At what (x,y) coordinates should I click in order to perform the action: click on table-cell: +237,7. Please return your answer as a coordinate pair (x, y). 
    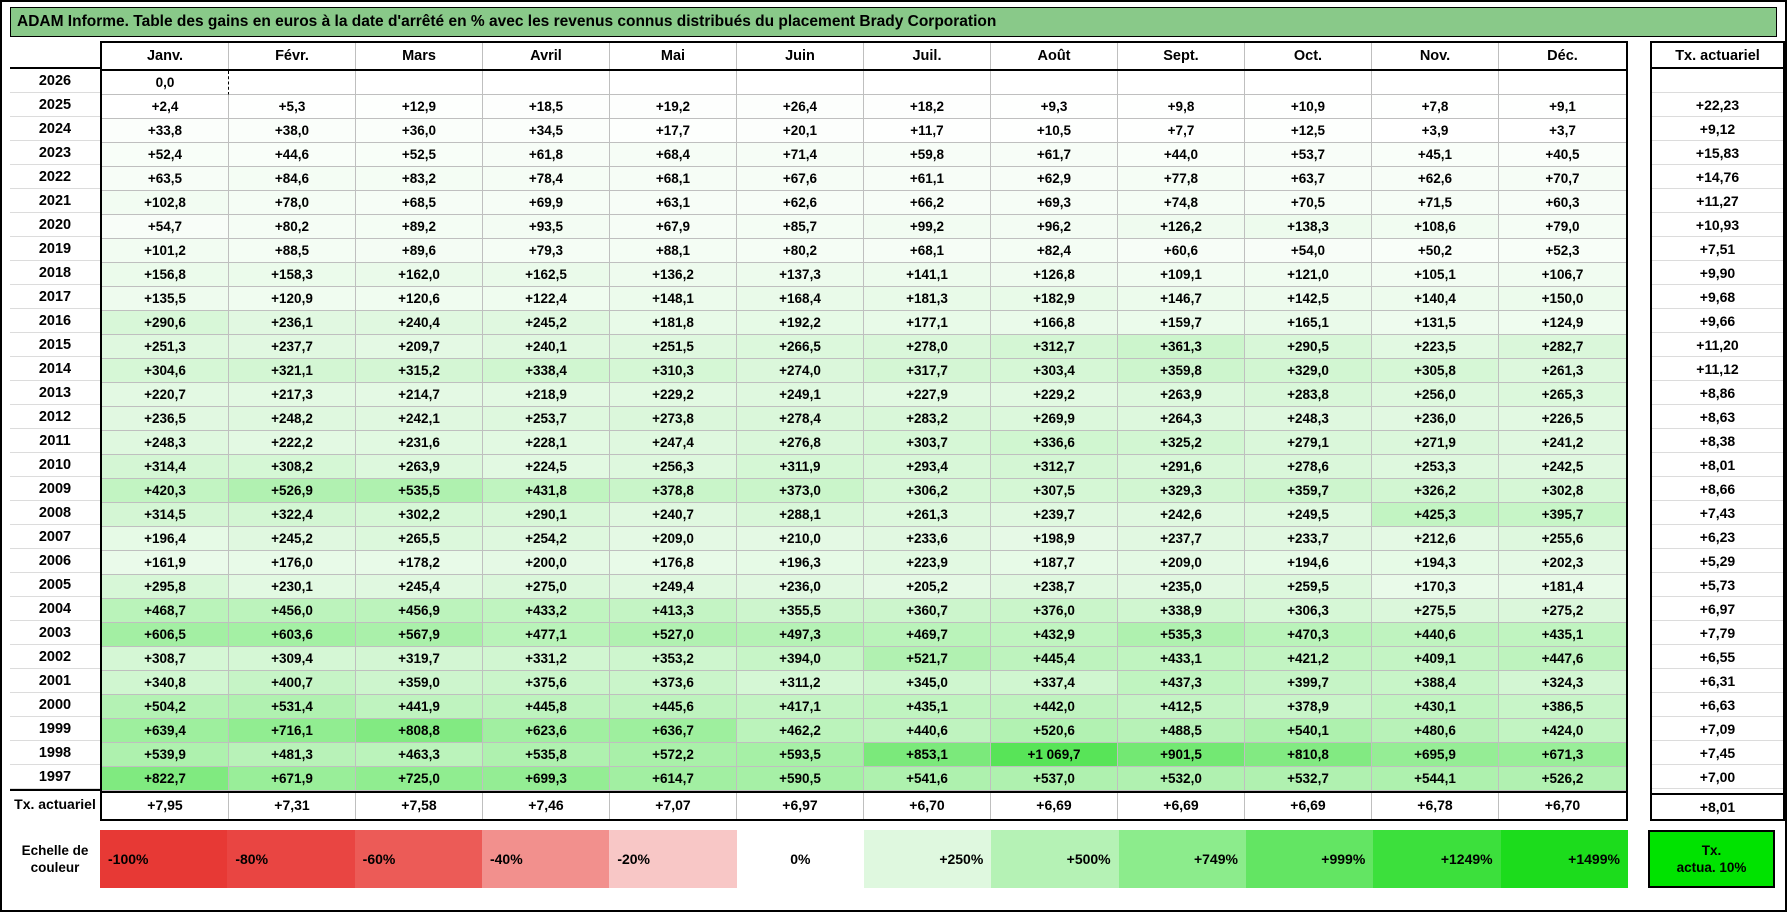
    Looking at the image, I should click on (1181, 539).